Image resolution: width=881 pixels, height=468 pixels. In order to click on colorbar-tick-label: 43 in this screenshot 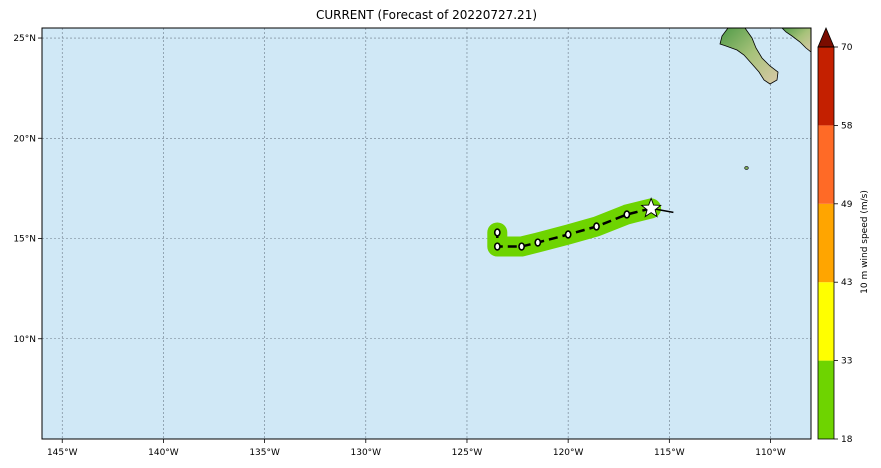, I will do `click(846, 283)`.